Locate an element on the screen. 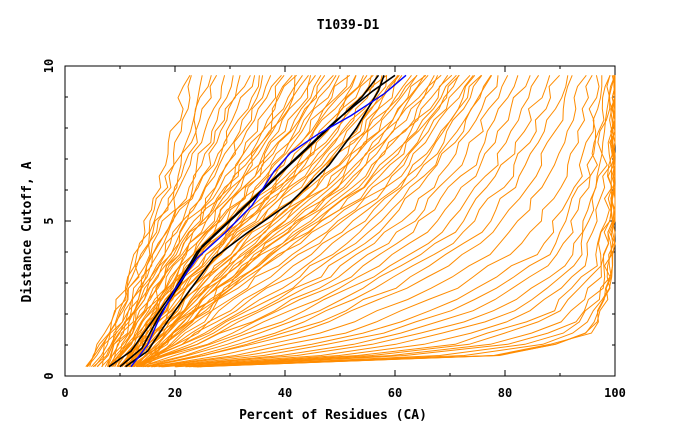 The height and width of the screenshot is (440, 680). x-tick-label: 20 is located at coordinates (175, 393).